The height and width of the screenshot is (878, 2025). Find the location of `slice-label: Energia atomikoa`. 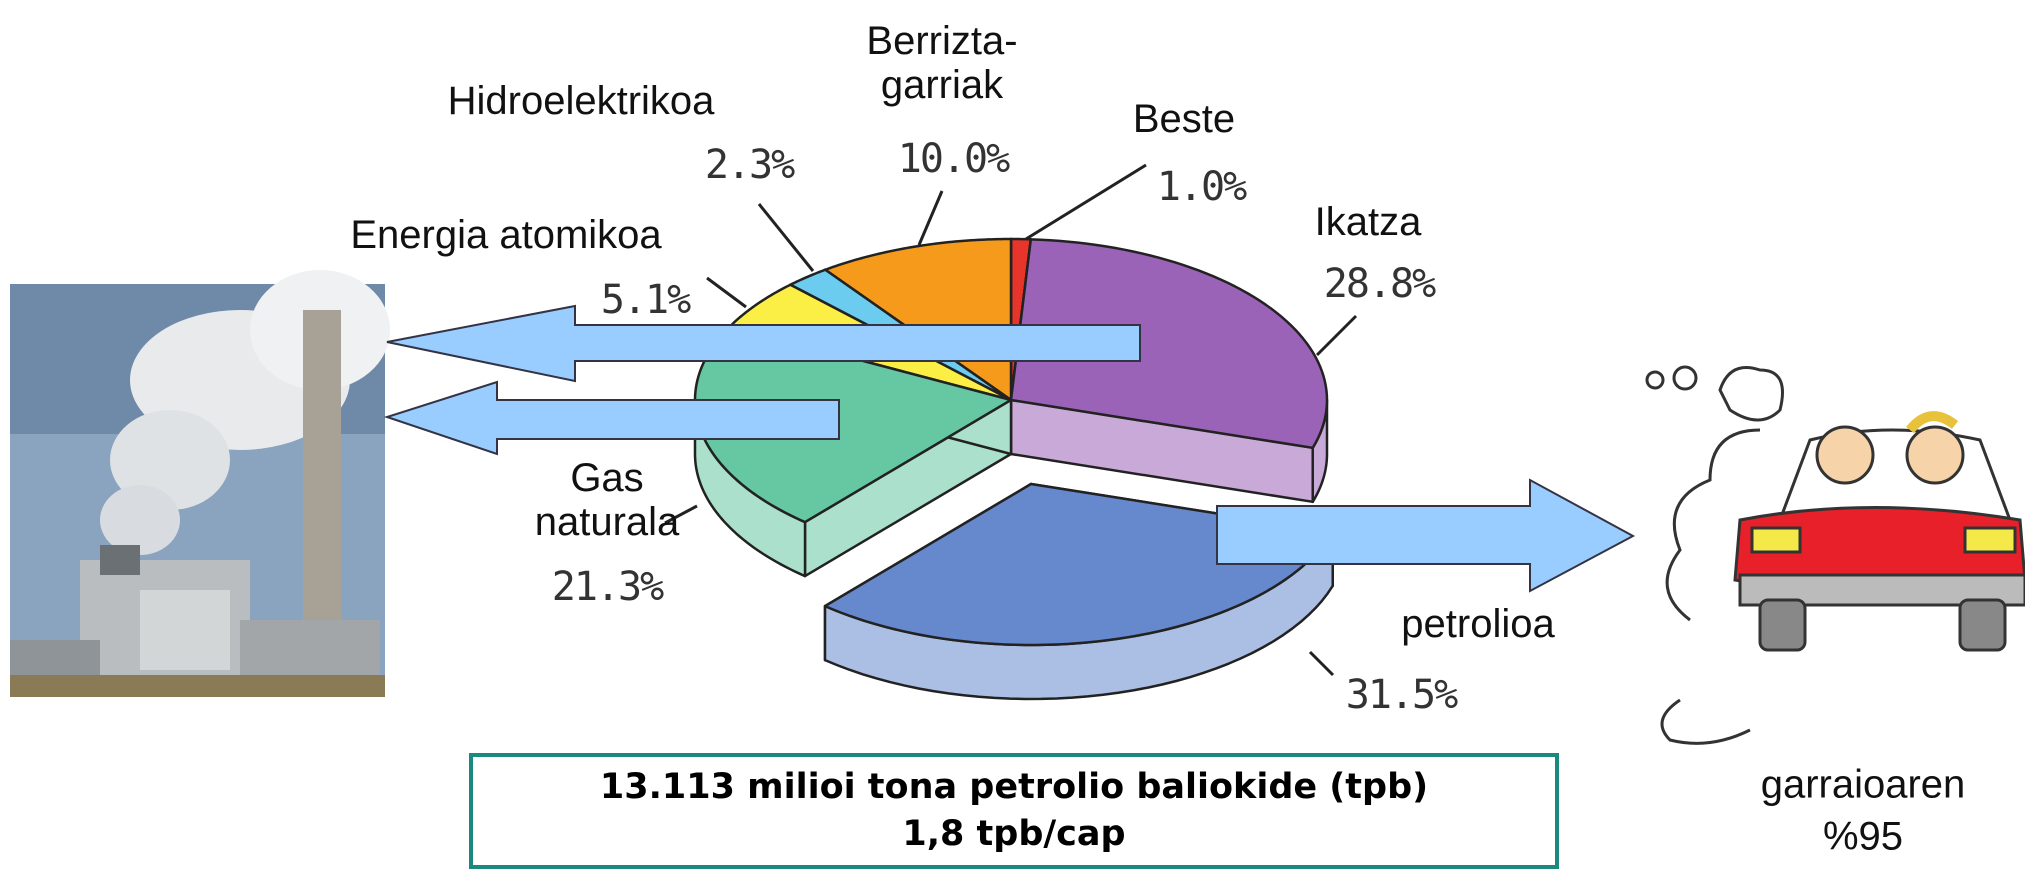

slice-label: Energia atomikoa is located at coordinates (506, 235).